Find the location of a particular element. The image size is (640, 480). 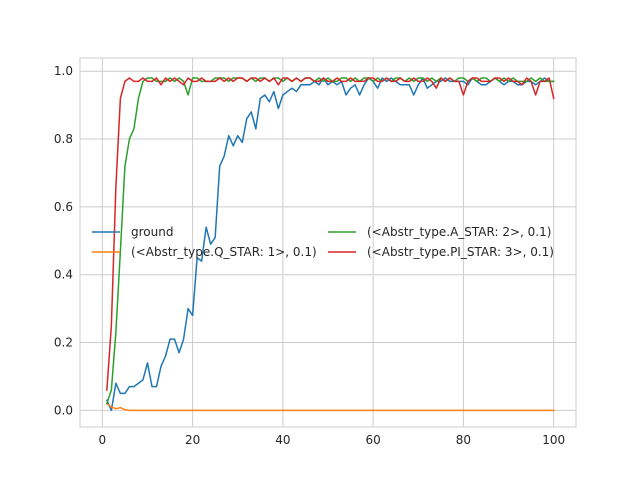

legend-label-3: (<Abstr_type.PI_STAR: 3>, 0.1) is located at coordinates (460, 252).